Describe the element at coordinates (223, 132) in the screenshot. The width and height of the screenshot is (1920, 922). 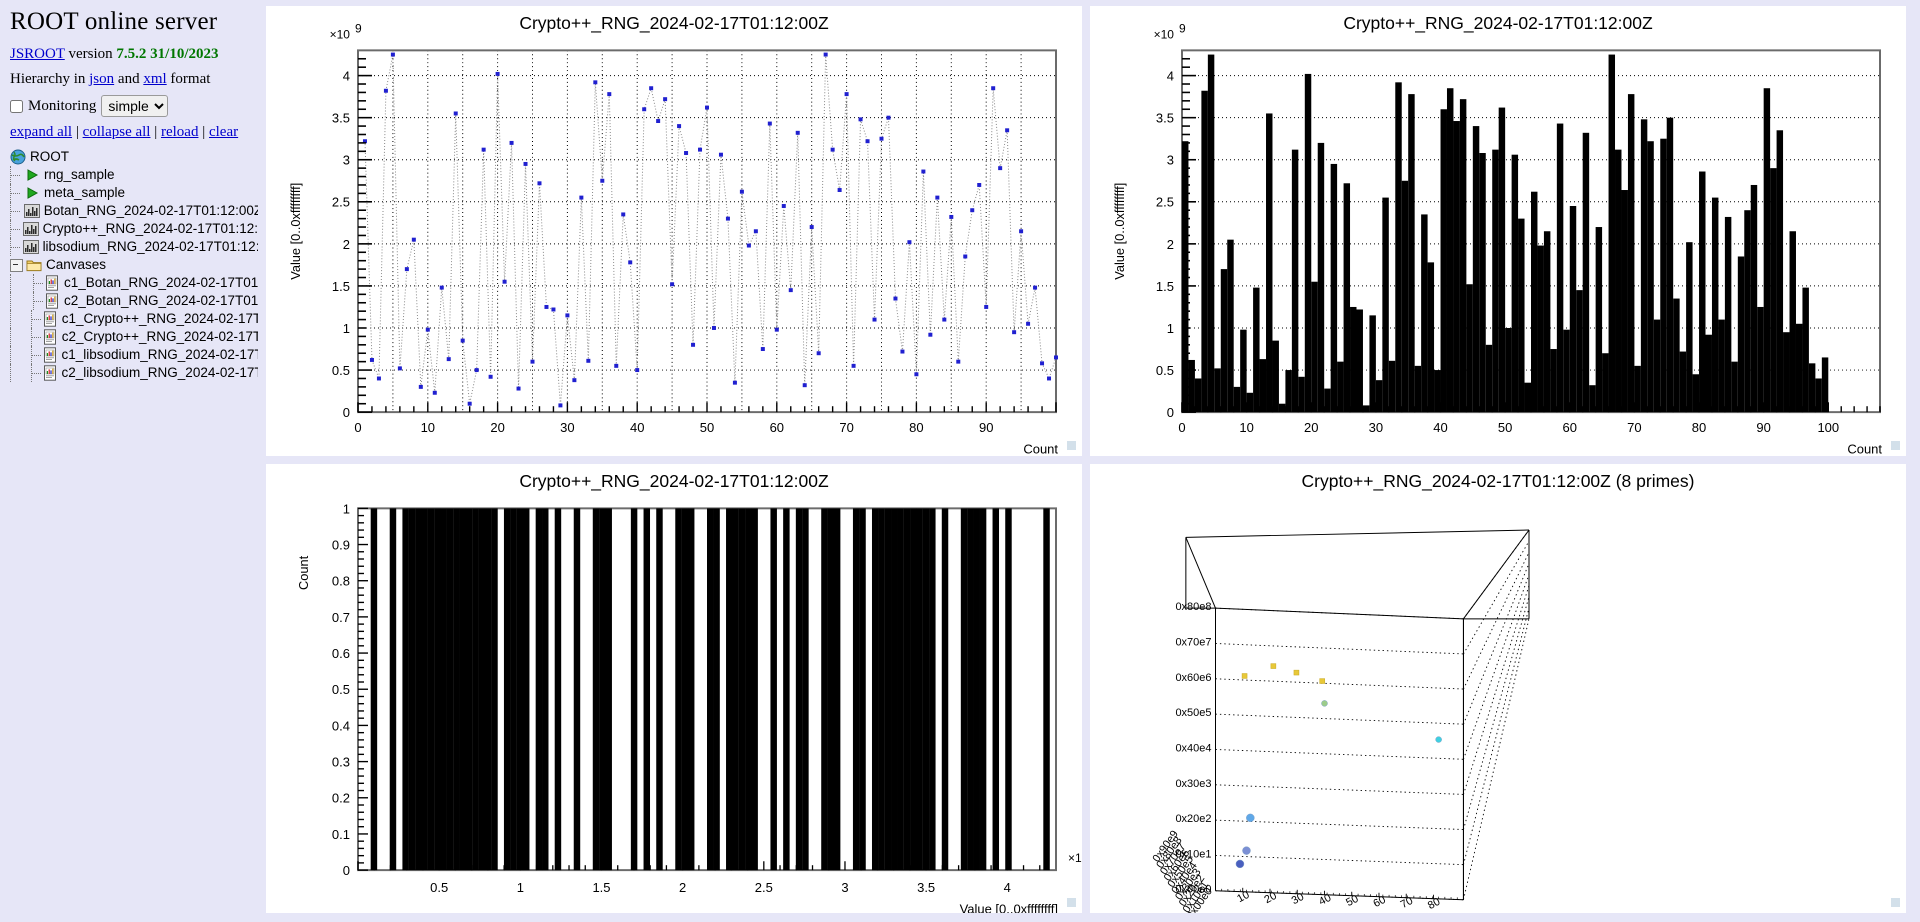
I see `clear-link: clear` at that location.